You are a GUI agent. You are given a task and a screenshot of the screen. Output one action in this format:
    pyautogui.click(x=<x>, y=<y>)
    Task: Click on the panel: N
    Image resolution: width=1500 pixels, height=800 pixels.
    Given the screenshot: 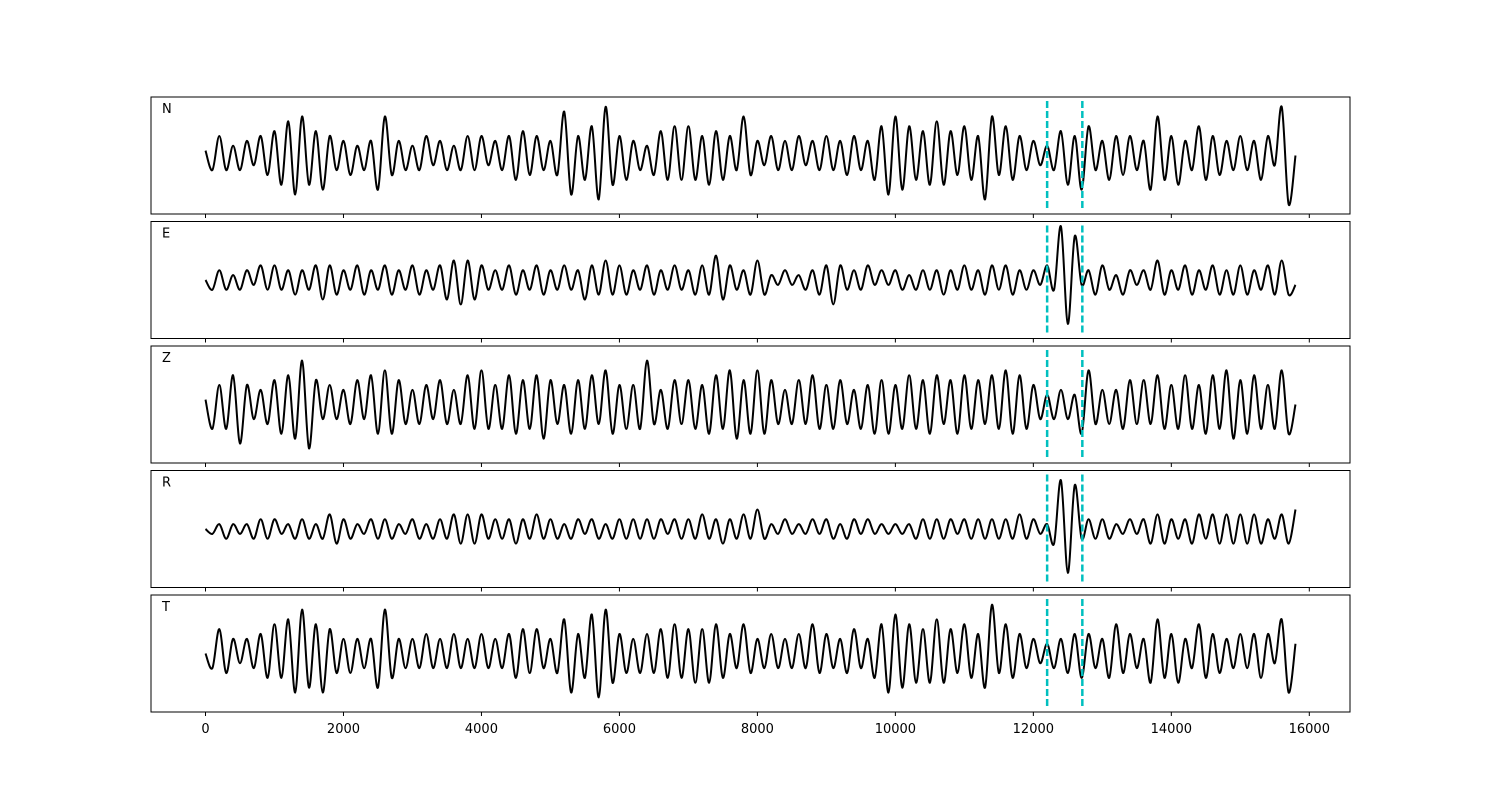 What is the action you would take?
    pyautogui.click(x=750, y=157)
    